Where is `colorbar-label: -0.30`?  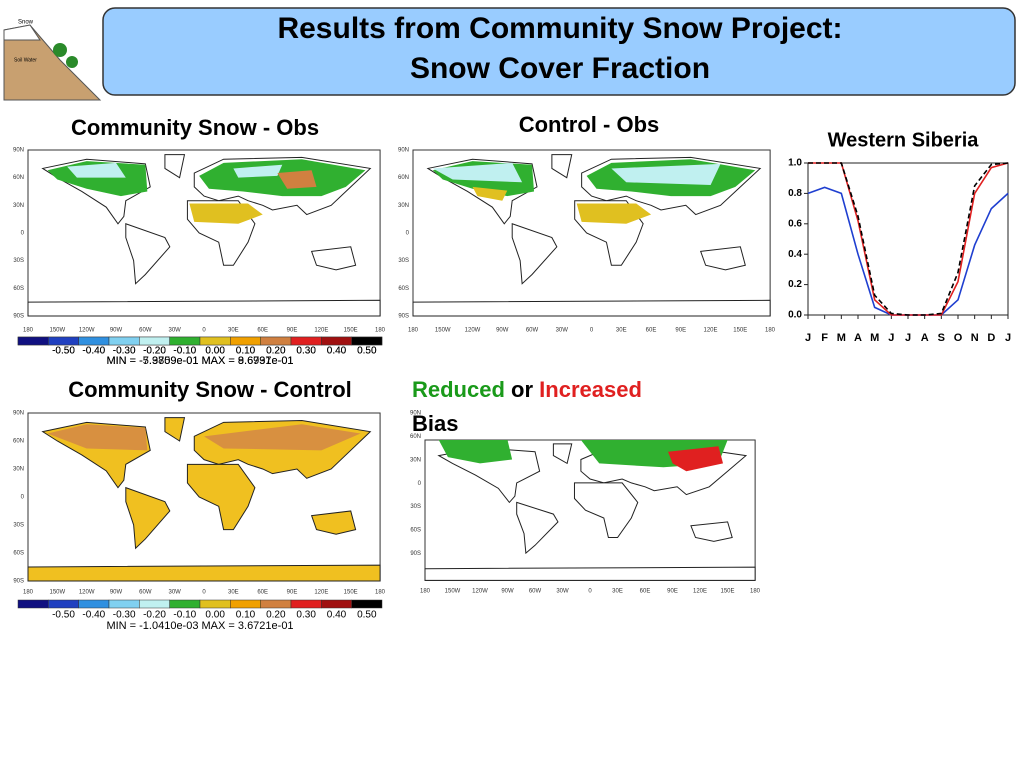
colorbar-label: -0.30 is located at coordinates (124, 351).